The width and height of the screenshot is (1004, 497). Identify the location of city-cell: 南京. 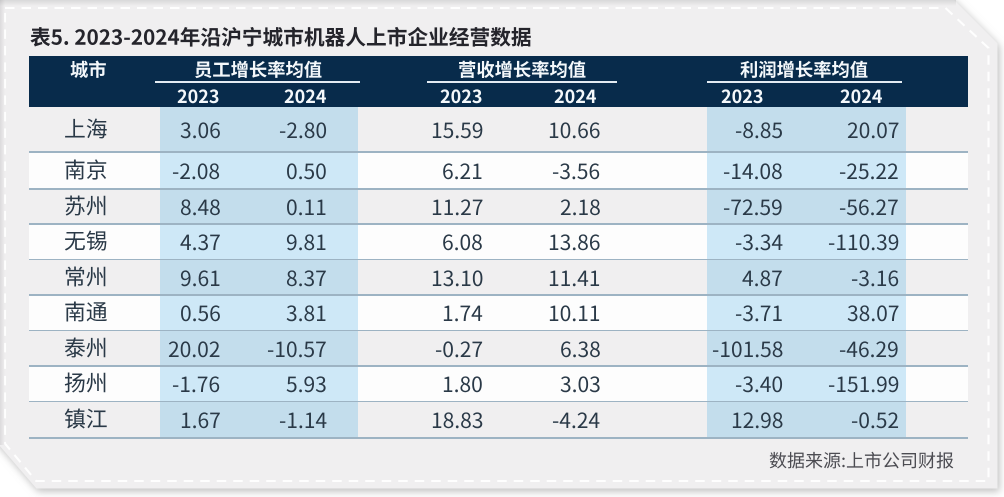
(86, 171).